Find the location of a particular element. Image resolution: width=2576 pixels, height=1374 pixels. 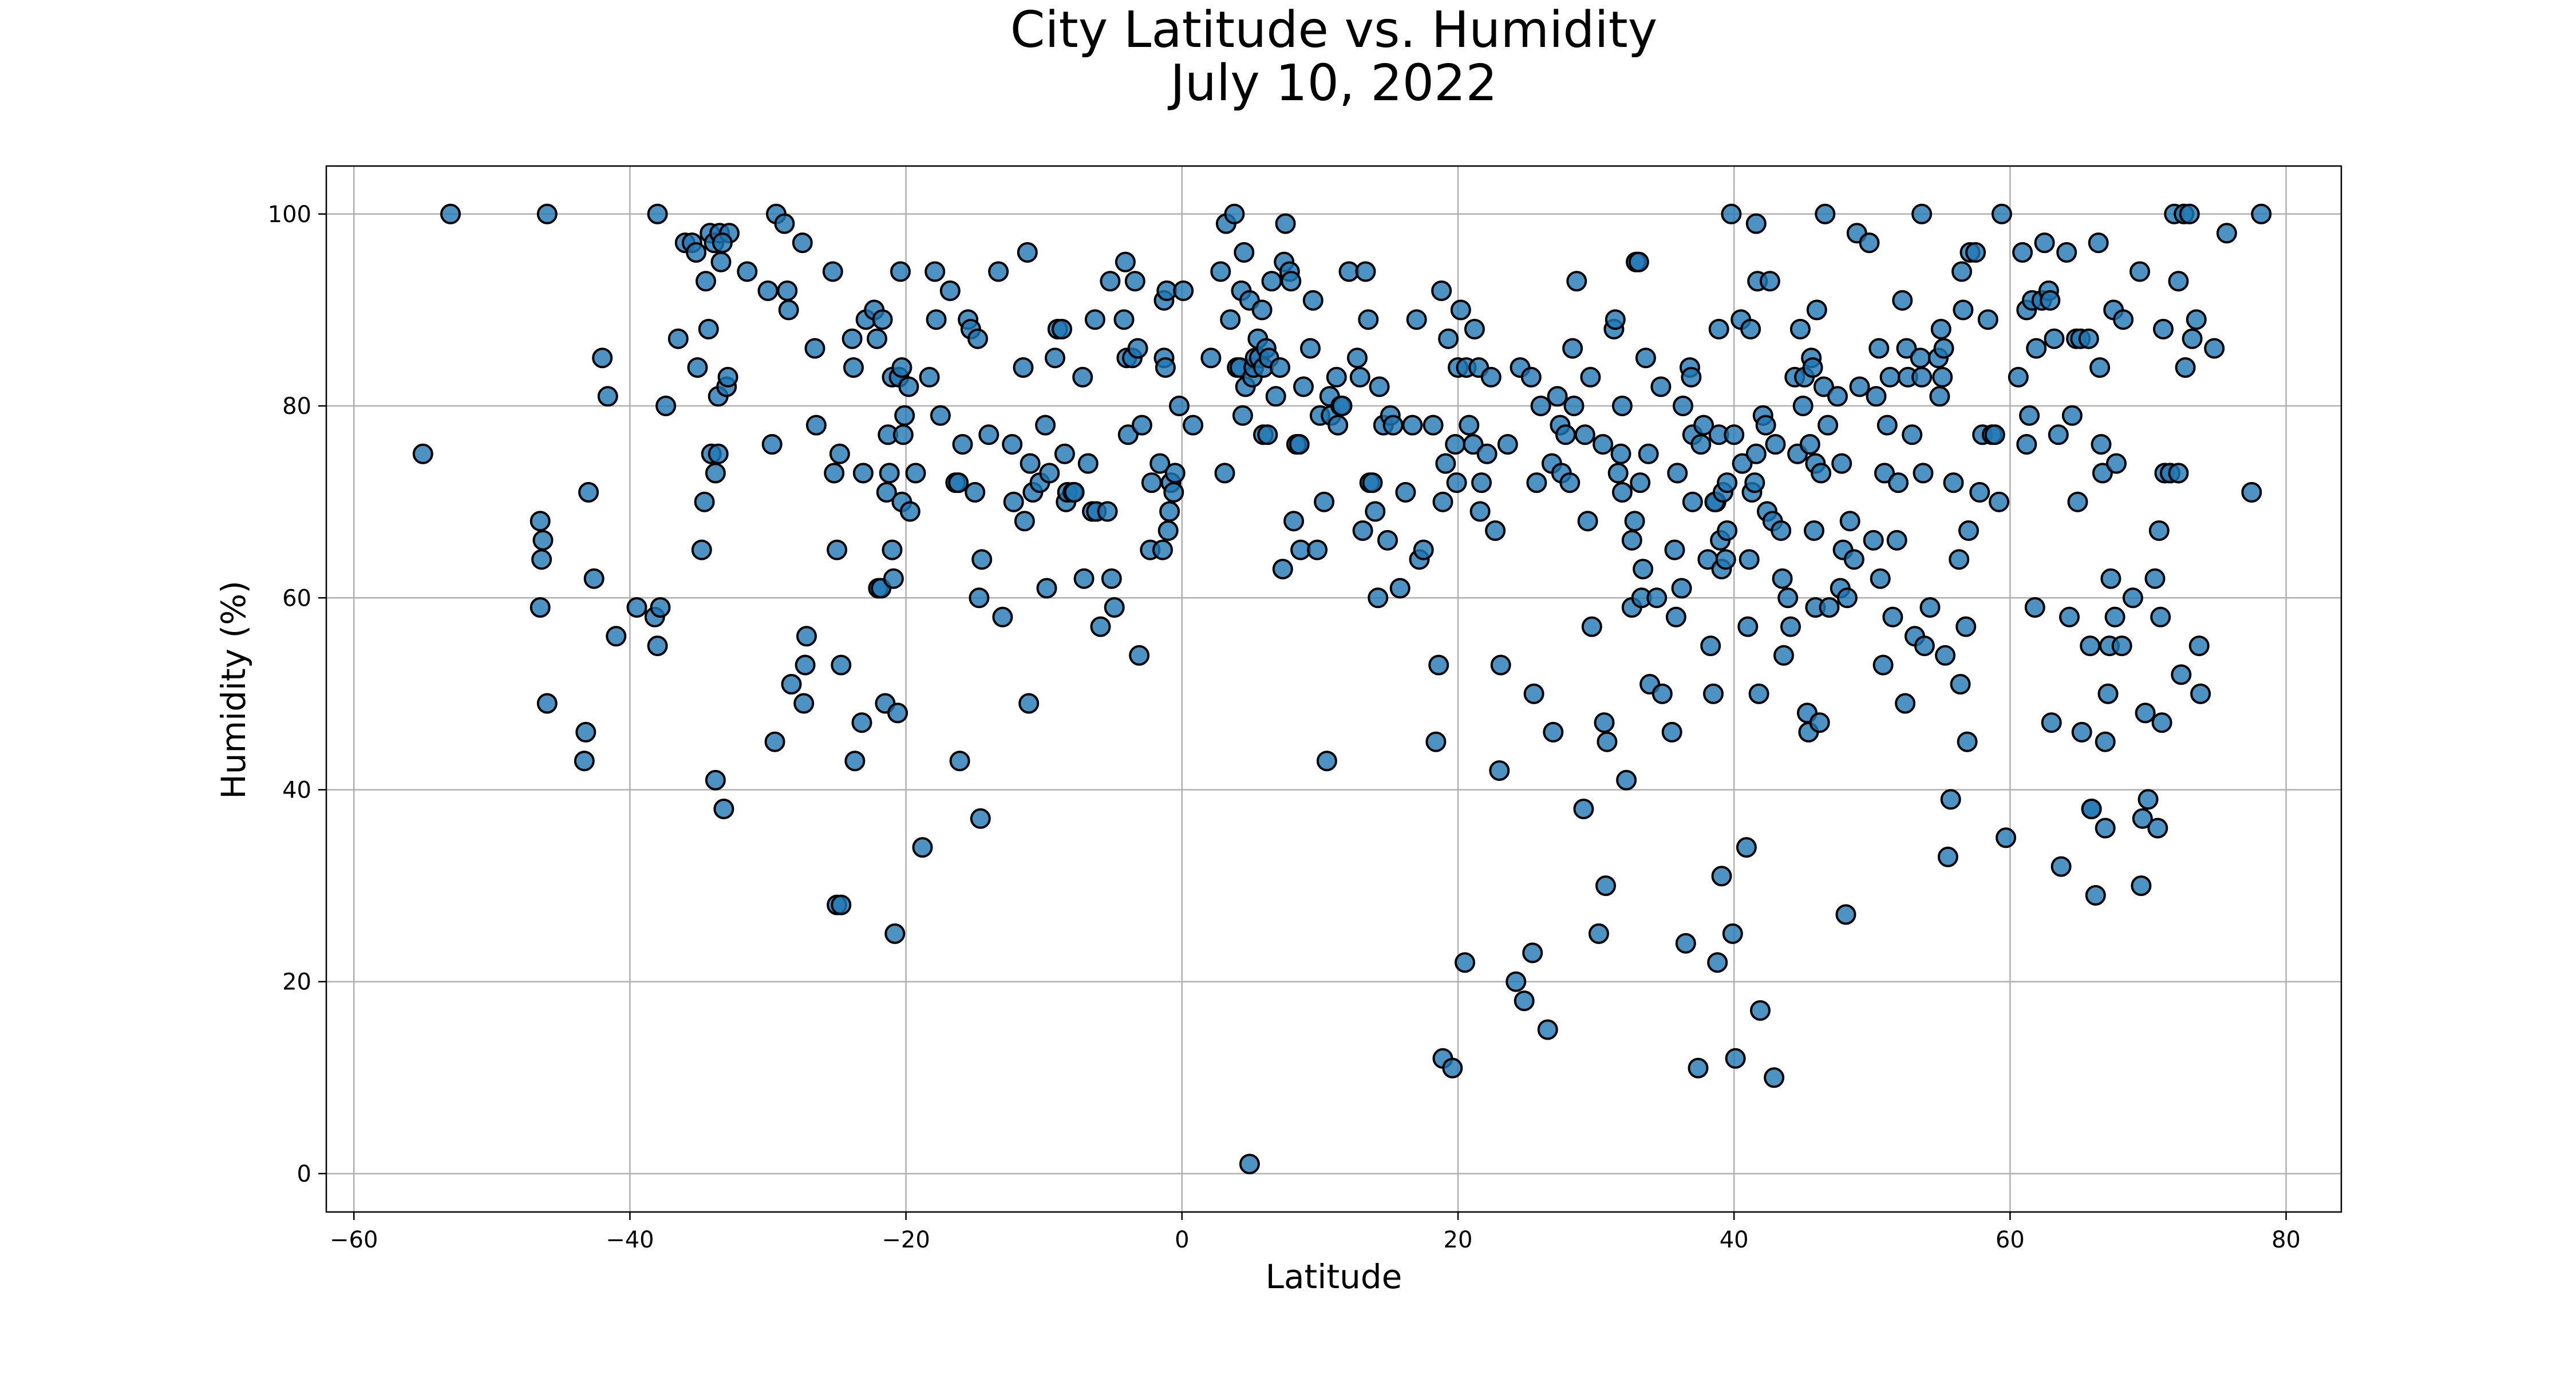

y-tick-label: 20 is located at coordinates (296, 983).